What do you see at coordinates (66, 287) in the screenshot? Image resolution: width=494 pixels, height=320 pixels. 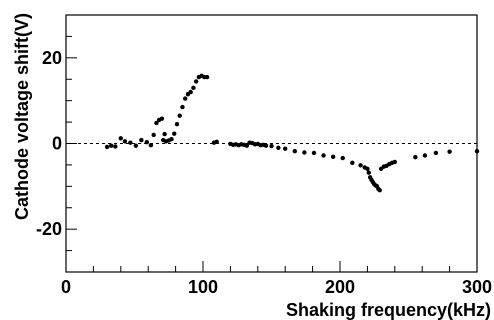 I see `x-tick-label: 0` at bounding box center [66, 287].